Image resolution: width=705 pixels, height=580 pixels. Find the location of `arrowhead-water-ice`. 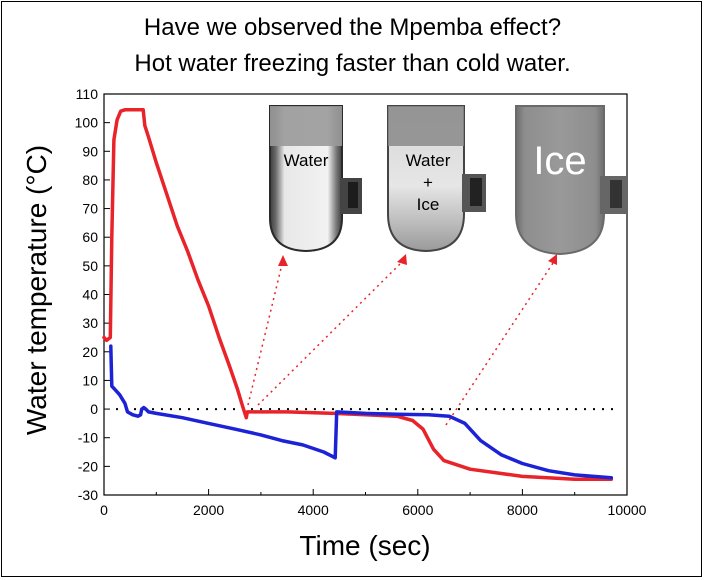

arrowhead-water-ice is located at coordinates (402, 259).